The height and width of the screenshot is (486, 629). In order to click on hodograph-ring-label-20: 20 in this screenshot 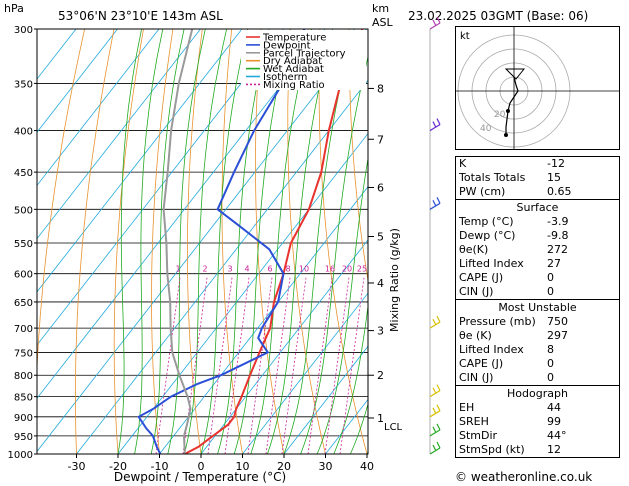, I will do `click(500, 115)`.